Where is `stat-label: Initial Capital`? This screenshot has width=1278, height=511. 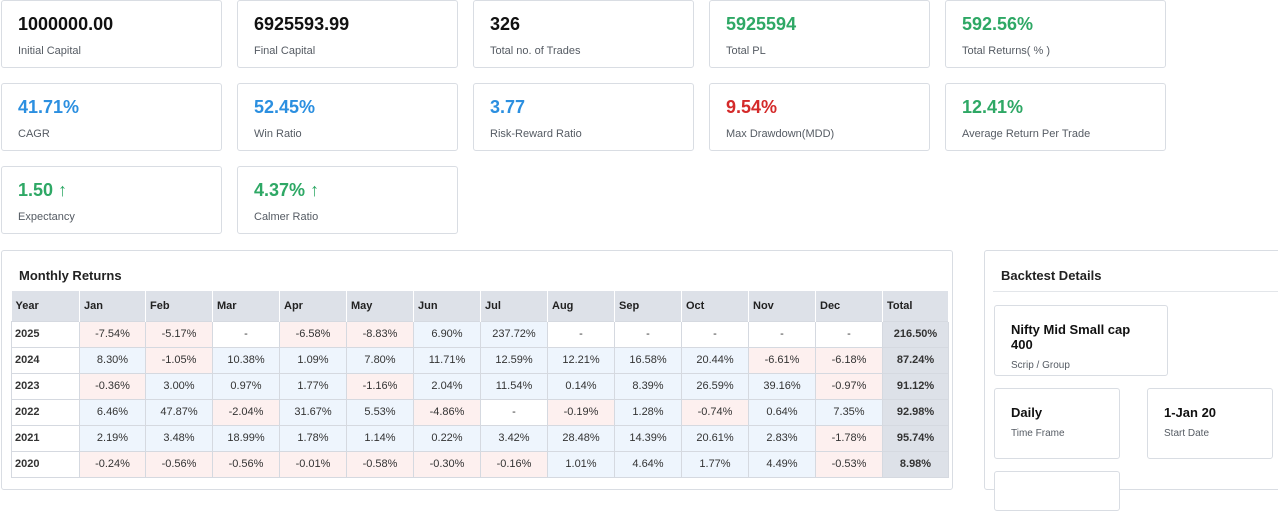
stat-label: Initial Capital is located at coordinates (49, 51).